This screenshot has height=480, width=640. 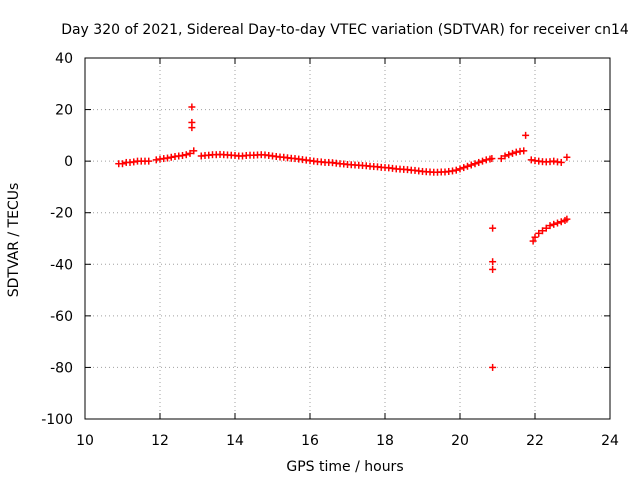 I want to click on x-axis-label: GPS time / hours, so click(x=344, y=467).